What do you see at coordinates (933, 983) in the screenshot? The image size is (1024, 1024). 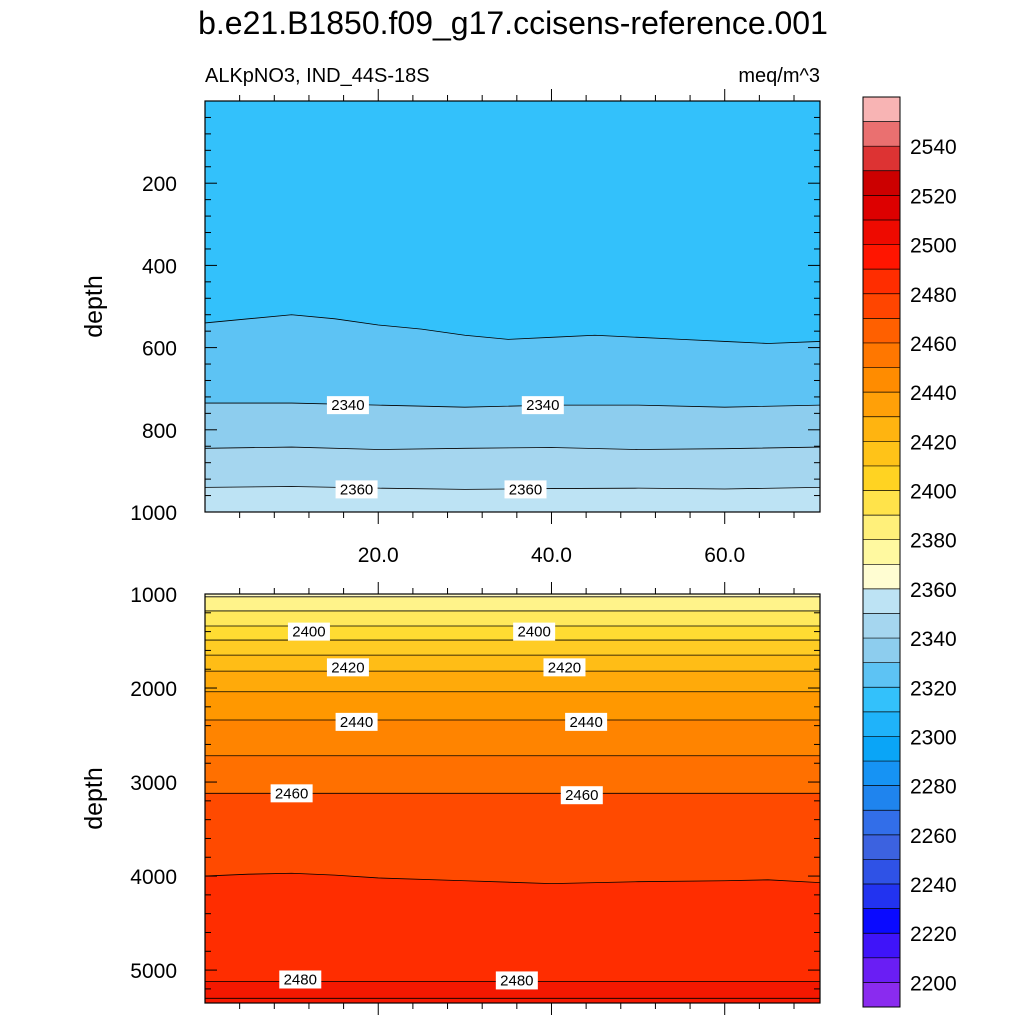 I see `colorbar-label: 2200` at bounding box center [933, 983].